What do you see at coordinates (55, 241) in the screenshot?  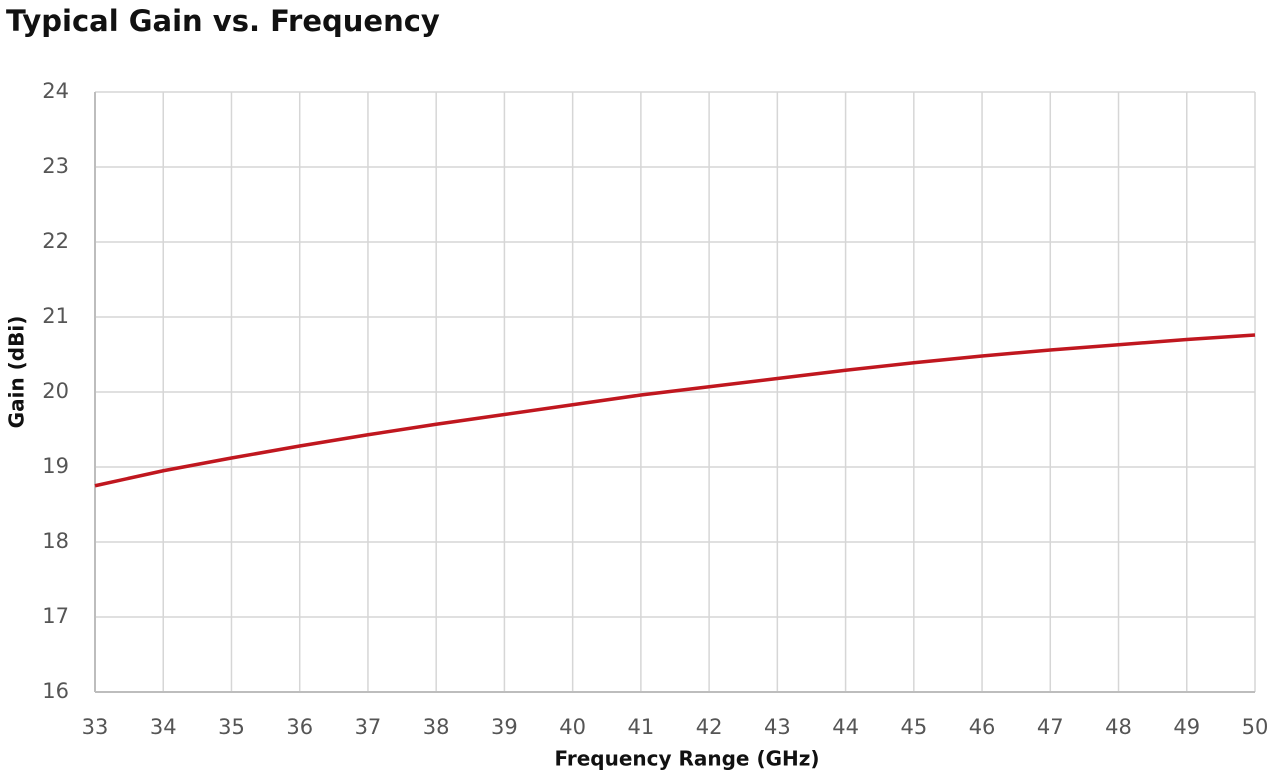 I see `y-tick-label: 22` at bounding box center [55, 241].